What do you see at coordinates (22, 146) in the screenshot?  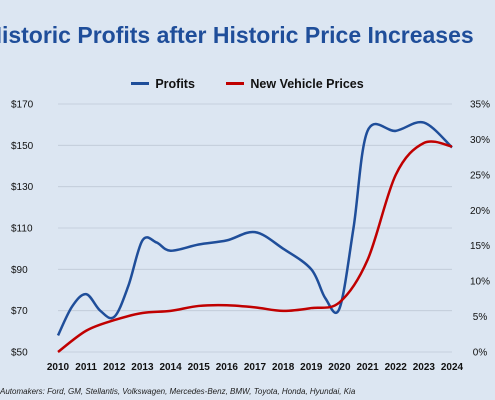 I see `y-left-tick-label: $150` at bounding box center [22, 146].